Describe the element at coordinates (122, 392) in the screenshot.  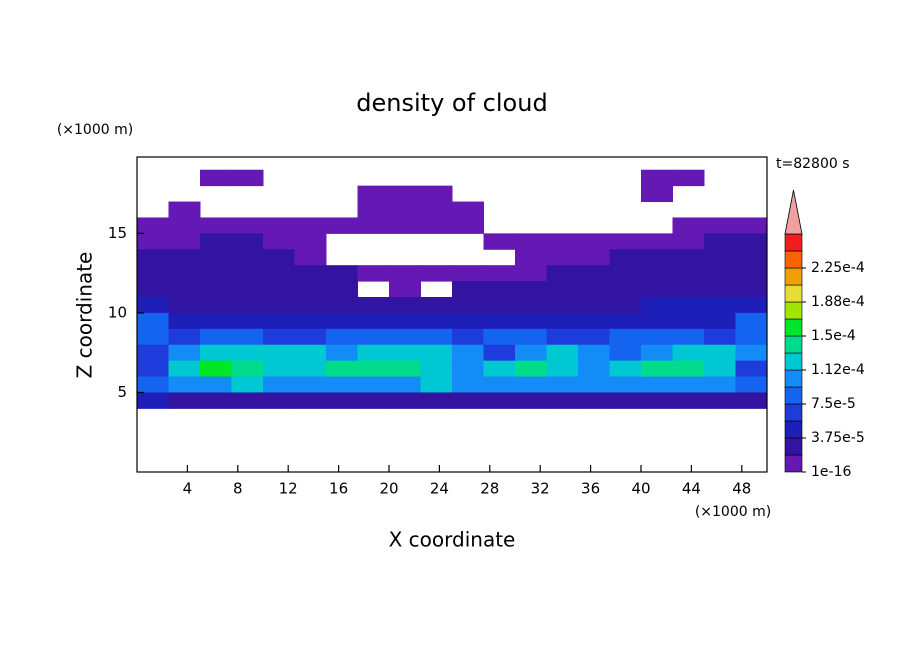
I see `y-tick-label: 5` at that location.